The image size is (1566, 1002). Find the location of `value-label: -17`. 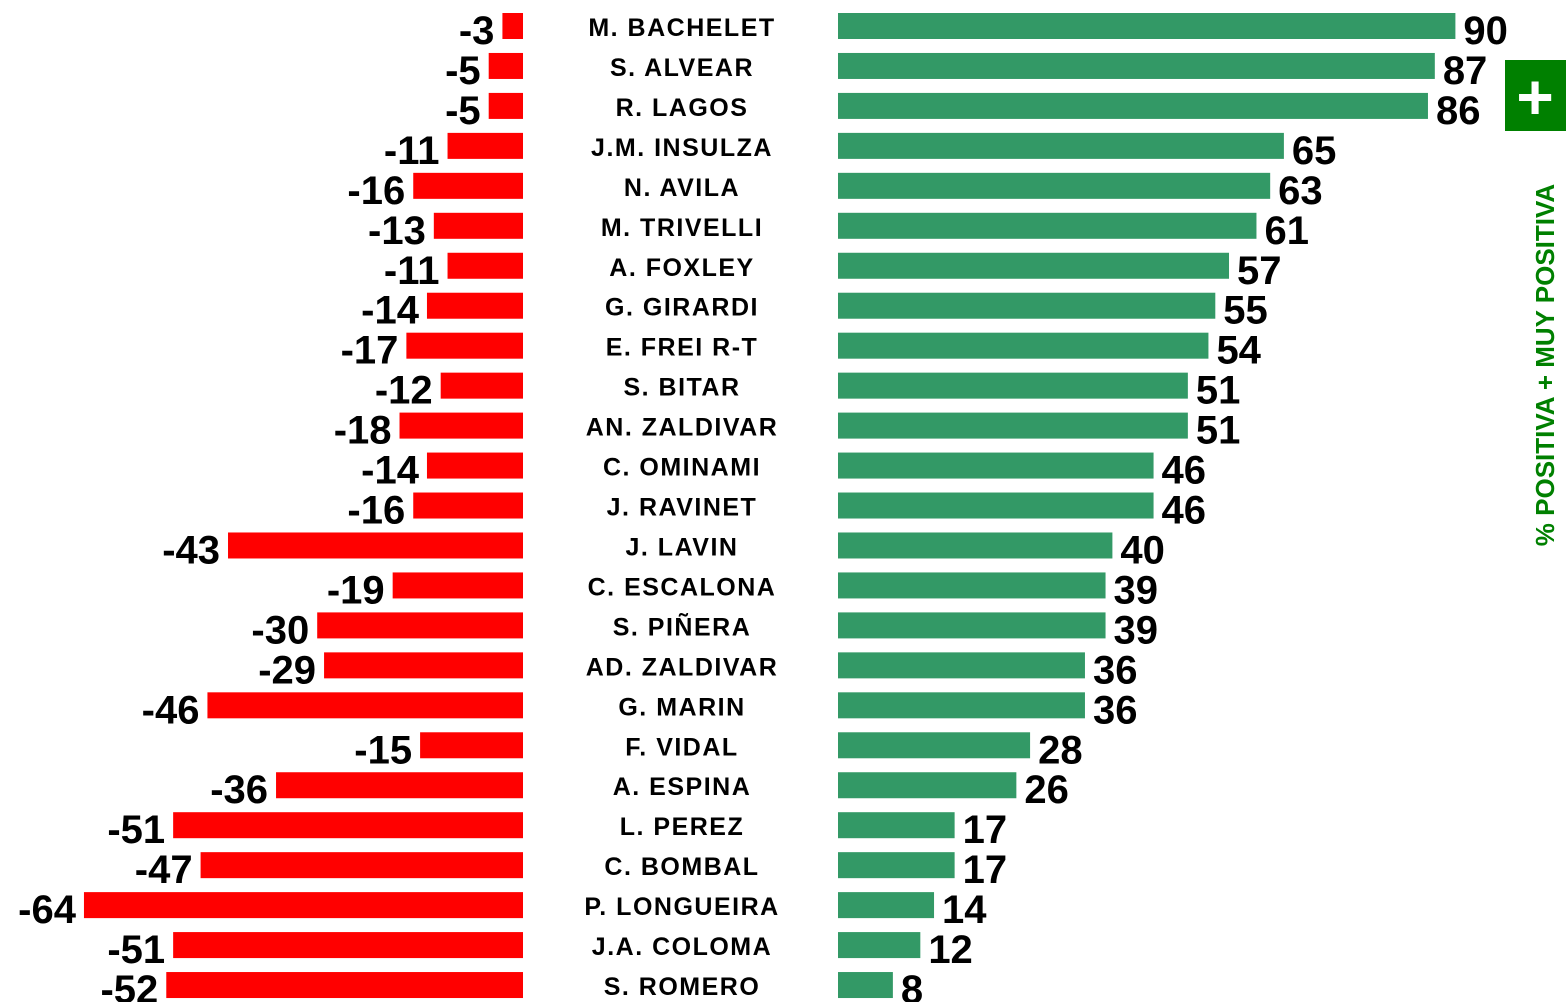

value-label: -17 is located at coordinates (370, 351).